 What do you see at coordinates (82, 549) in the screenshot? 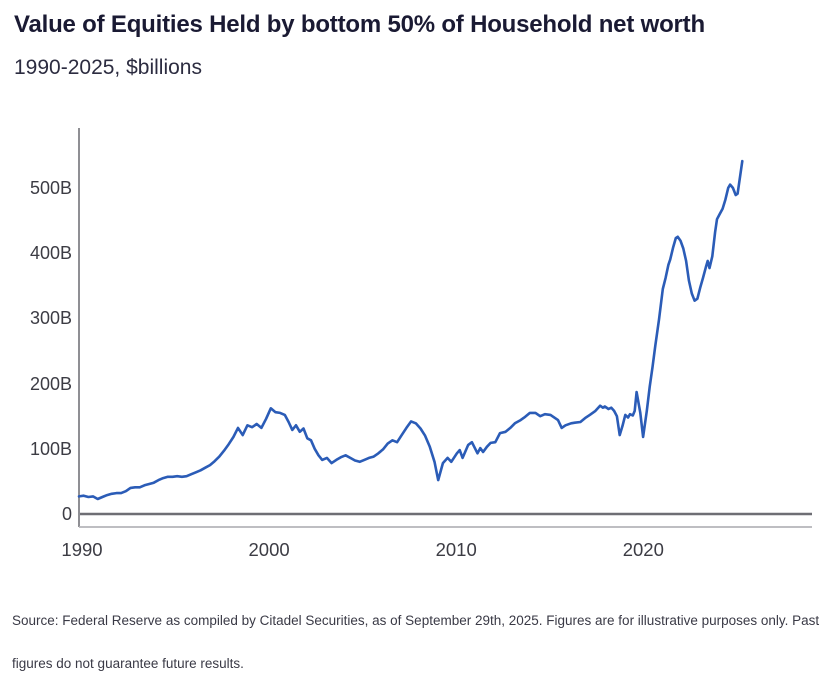
I see `x-tick-label: 1990` at bounding box center [82, 549].